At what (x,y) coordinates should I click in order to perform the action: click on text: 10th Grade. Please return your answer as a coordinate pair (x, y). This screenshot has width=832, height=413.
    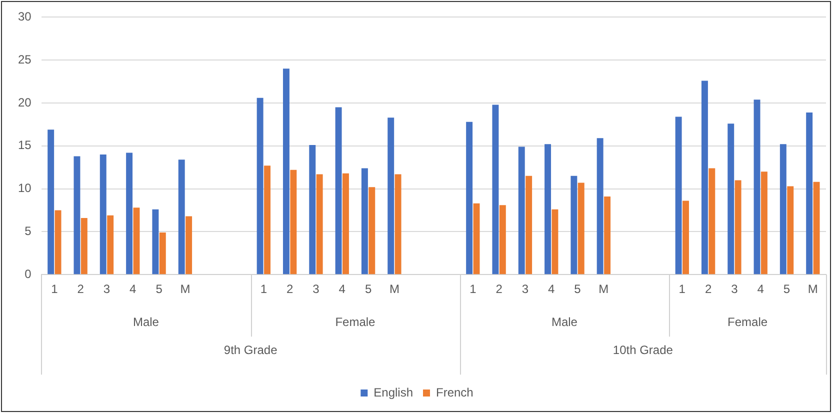
    Looking at the image, I should click on (643, 349).